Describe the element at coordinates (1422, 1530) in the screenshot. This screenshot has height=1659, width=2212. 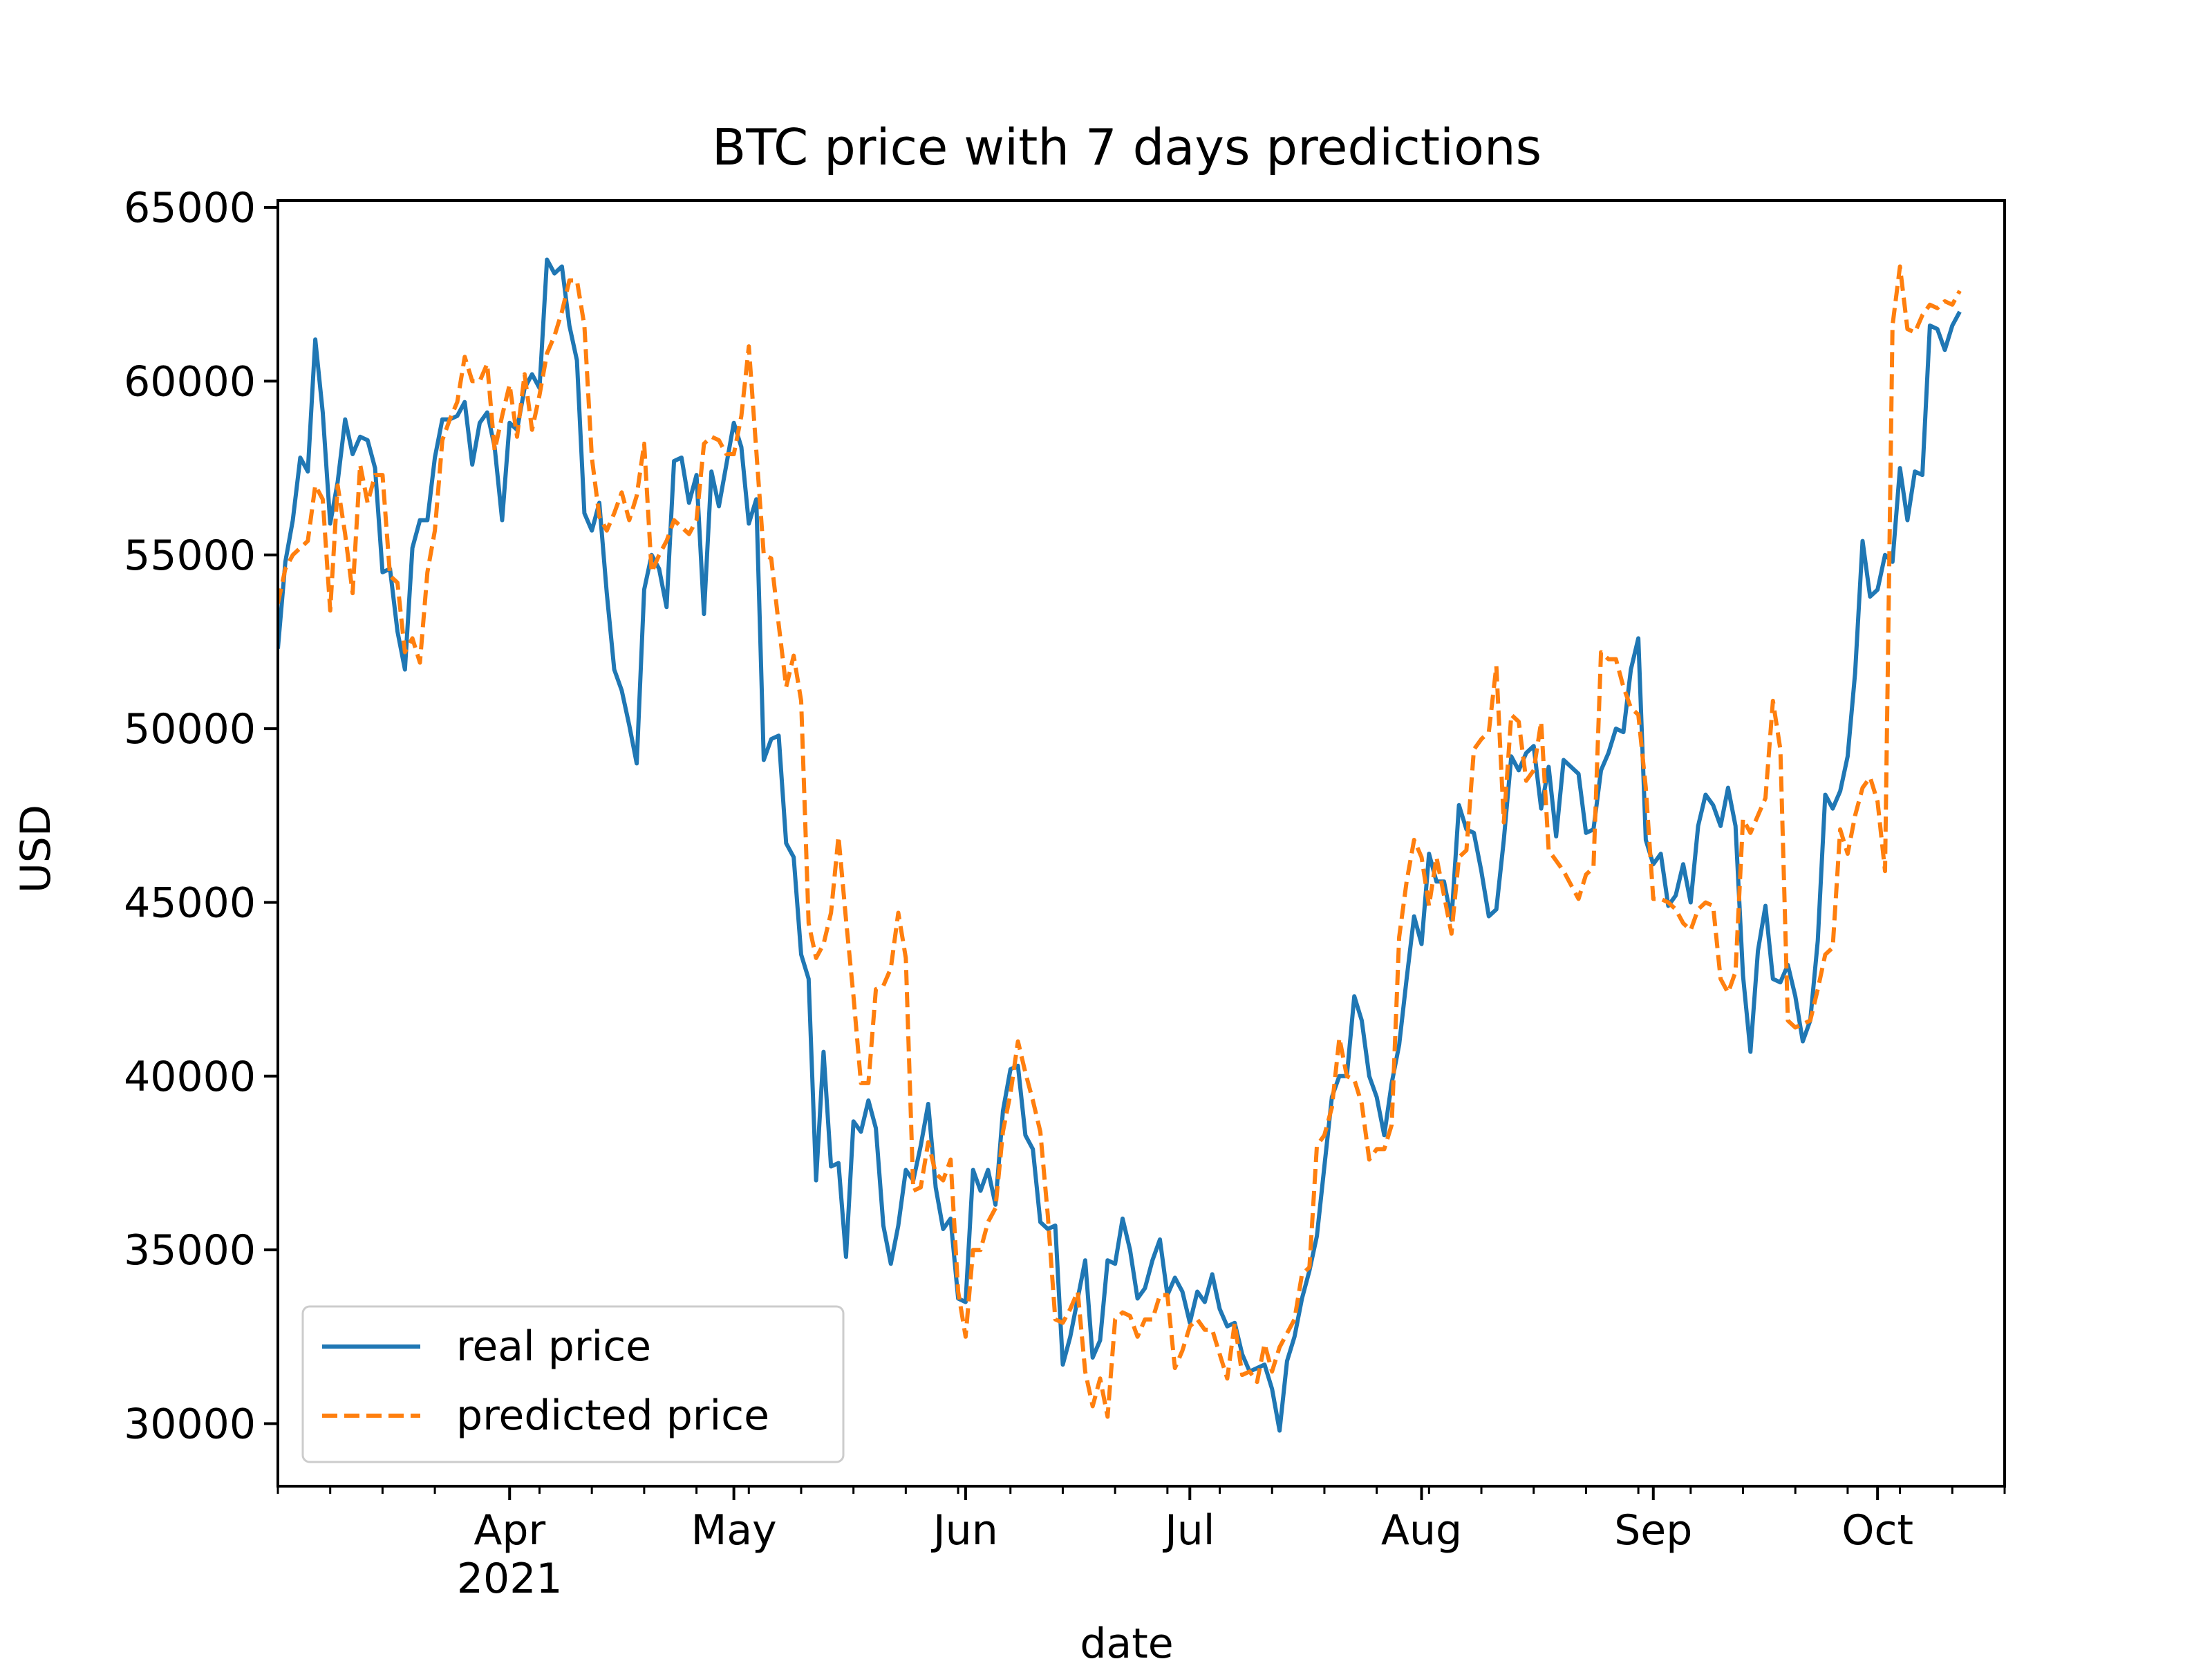
I see `x-tick-label: Aug` at that location.